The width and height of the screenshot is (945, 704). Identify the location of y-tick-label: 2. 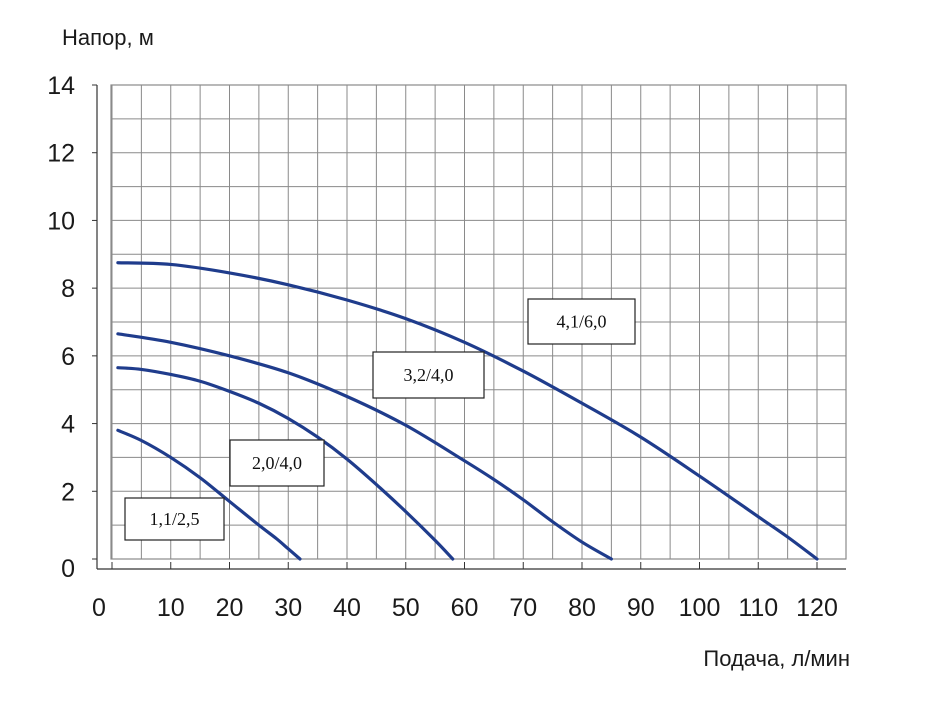
(68, 492).